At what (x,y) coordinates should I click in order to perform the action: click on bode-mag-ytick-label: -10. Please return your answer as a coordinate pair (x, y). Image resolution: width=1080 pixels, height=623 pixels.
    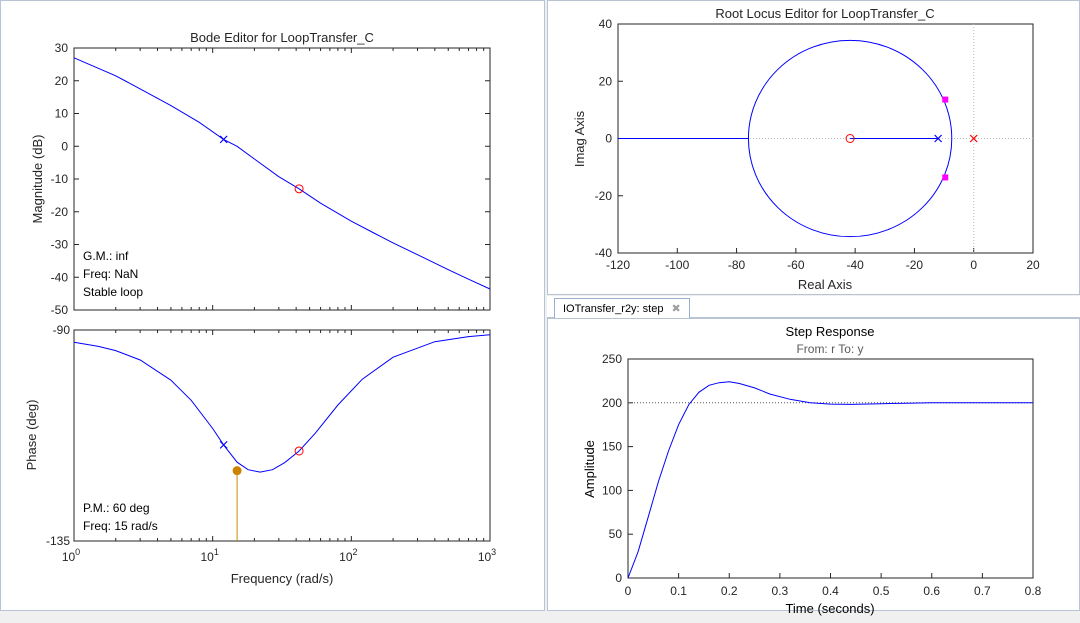
    Looking at the image, I should click on (60, 179).